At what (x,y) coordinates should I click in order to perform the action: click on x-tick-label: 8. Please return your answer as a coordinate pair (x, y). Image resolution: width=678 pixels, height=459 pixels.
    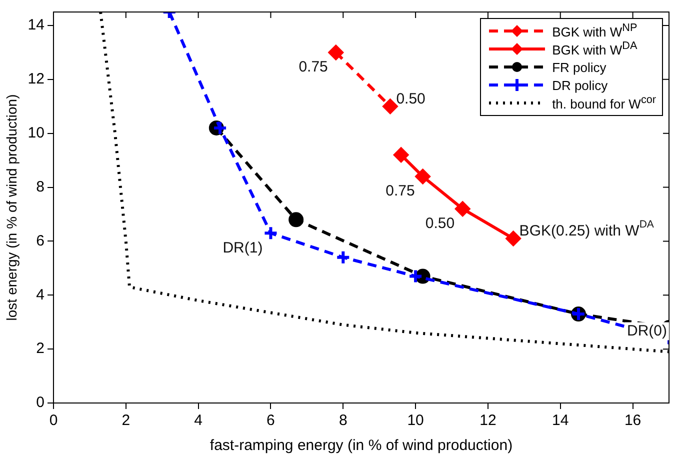
    Looking at the image, I should click on (343, 421).